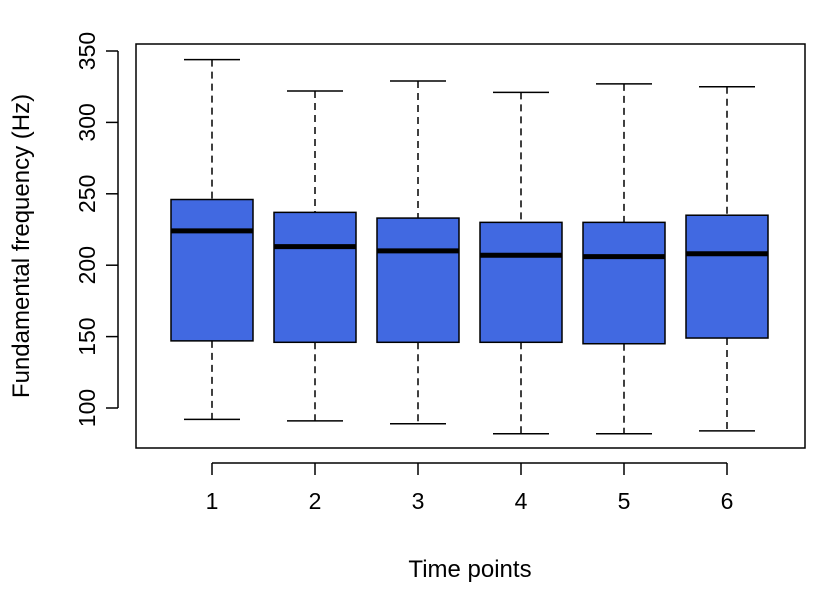 The image size is (827, 594). Describe the element at coordinates (521, 501) in the screenshot. I see `x-tick-label: 4` at that location.